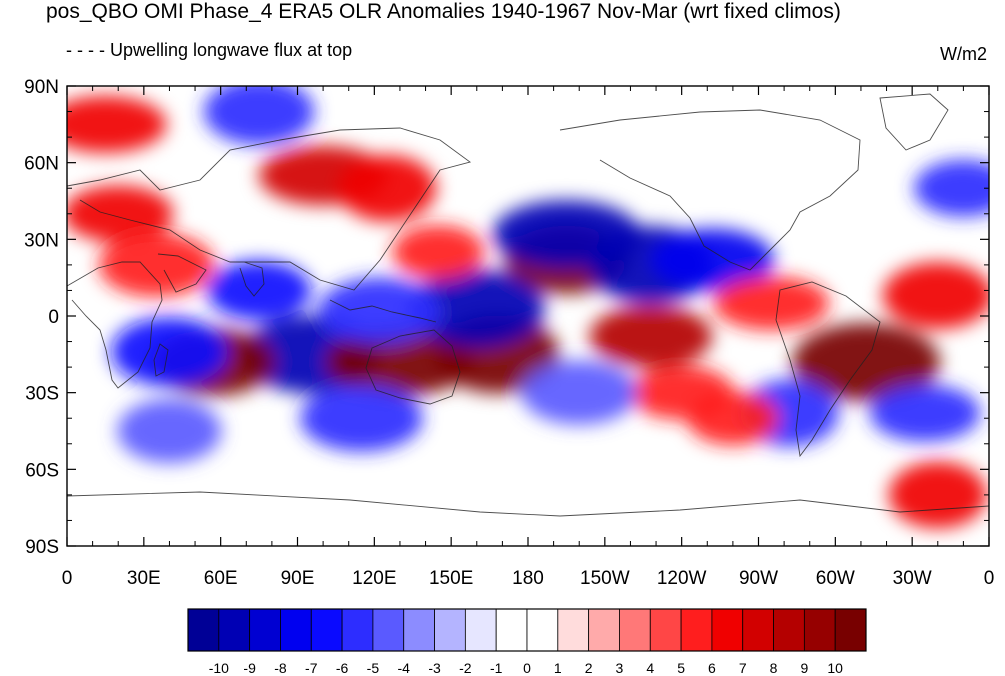 Image resolution: width=1005 pixels, height=676 pixels. What do you see at coordinates (42, 470) in the screenshot?
I see `lat-tick-label: 60S` at bounding box center [42, 470].